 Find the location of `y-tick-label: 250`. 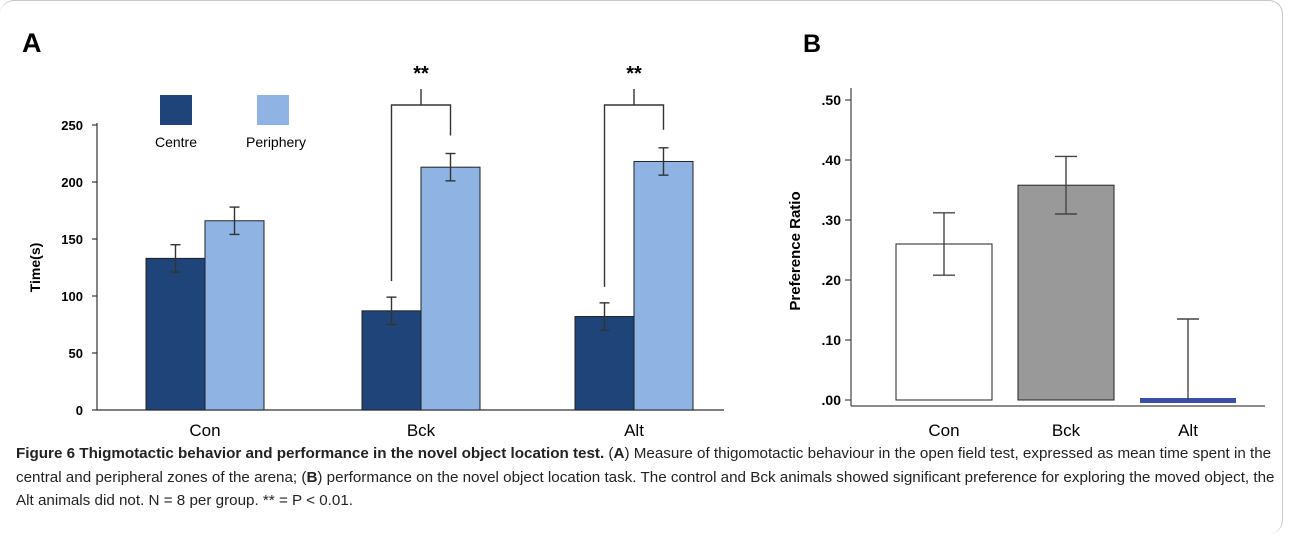

y-tick-label: 250 is located at coordinates (72, 125).